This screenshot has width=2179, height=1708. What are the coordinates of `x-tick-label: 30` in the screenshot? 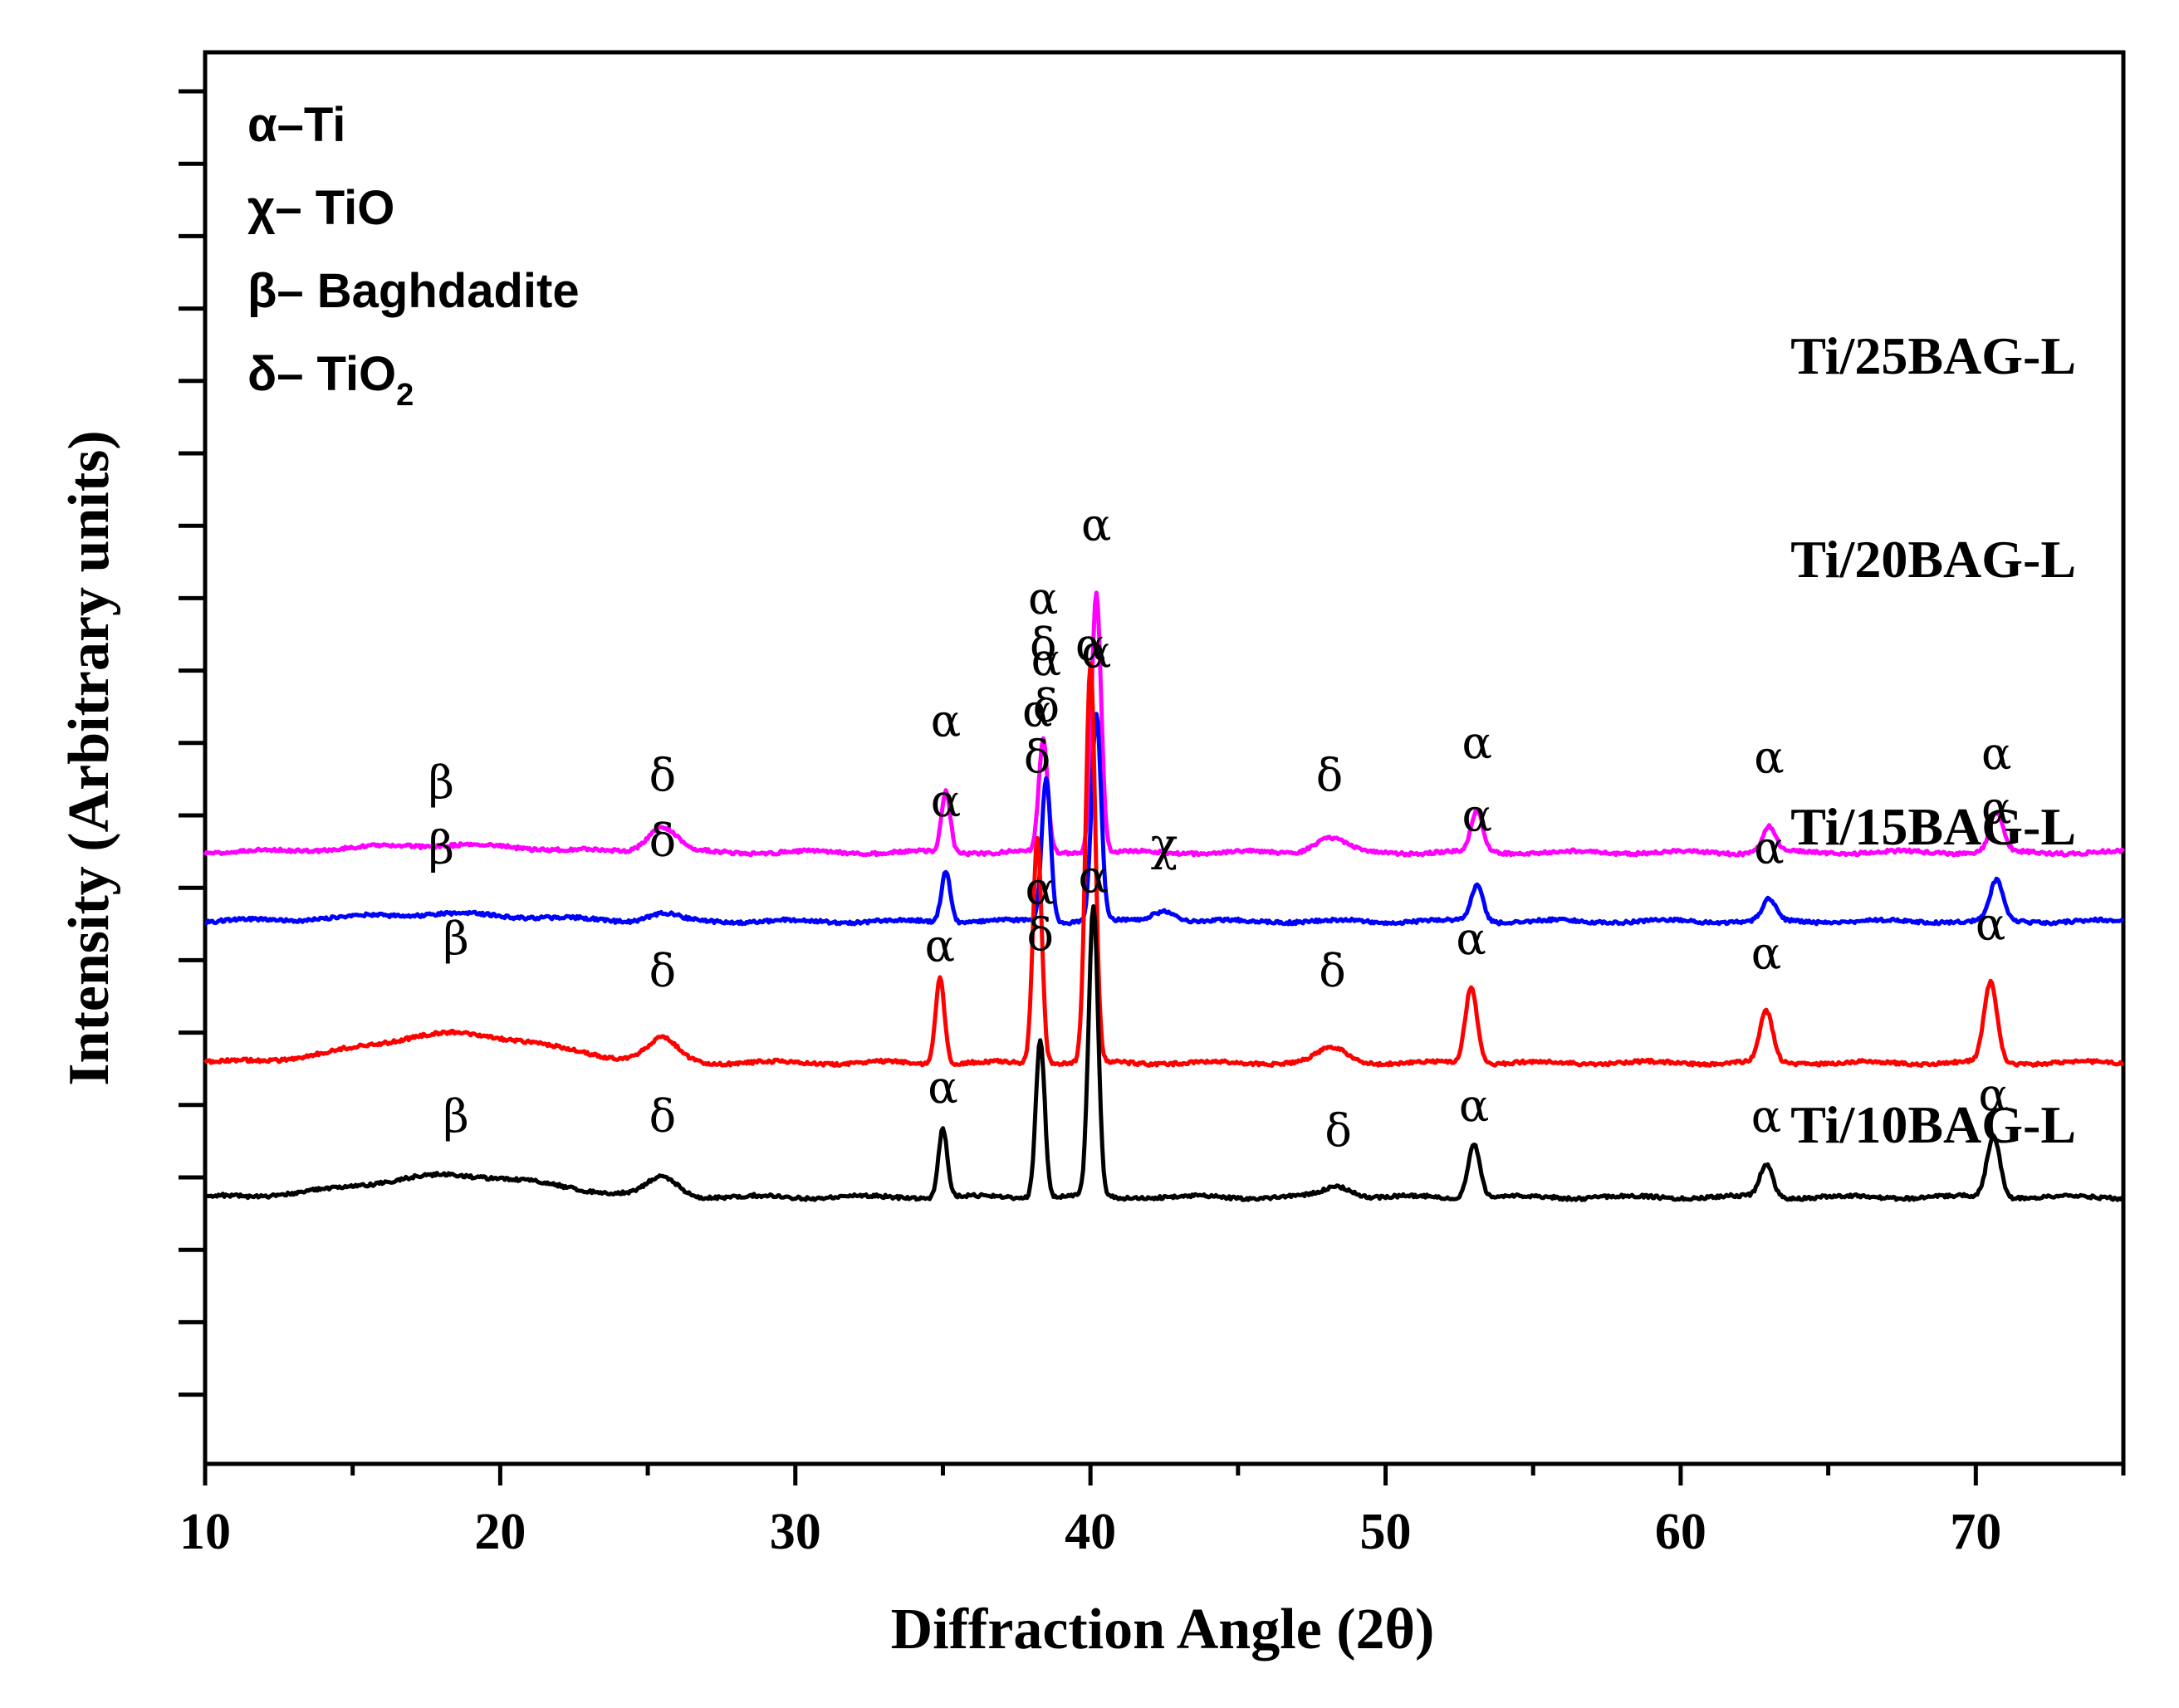 It's located at (796, 1532).